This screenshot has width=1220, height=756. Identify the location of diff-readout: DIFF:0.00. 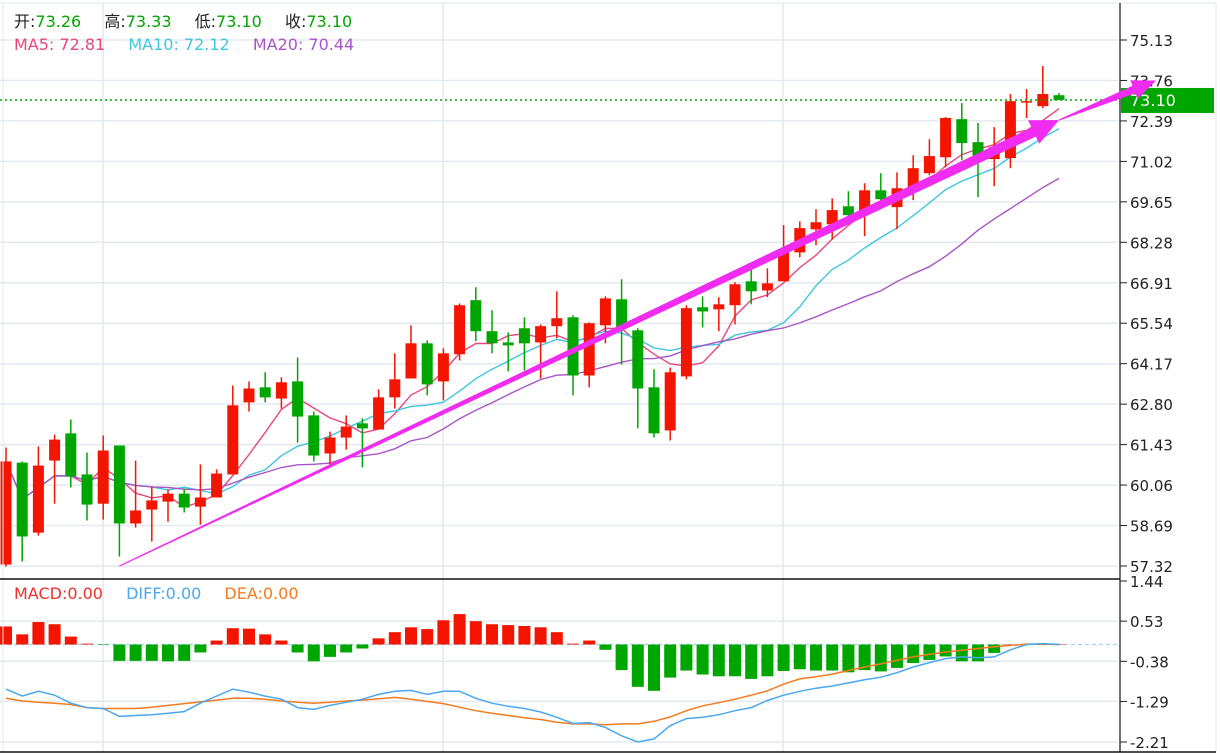
(164, 593).